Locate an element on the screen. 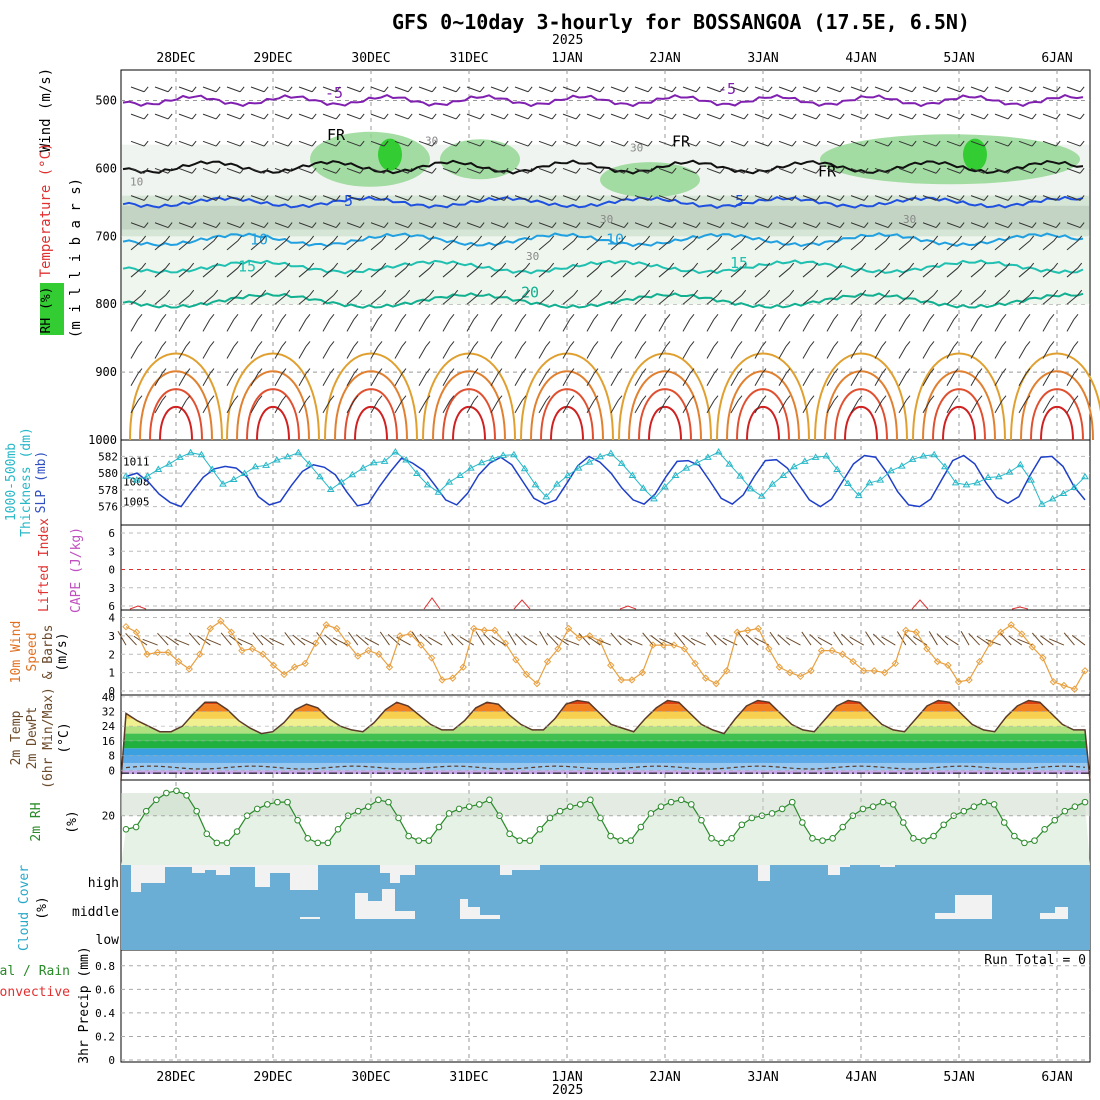 This screenshot has width=1100, height=1100. contour-label: -5 is located at coordinates (727, 89).